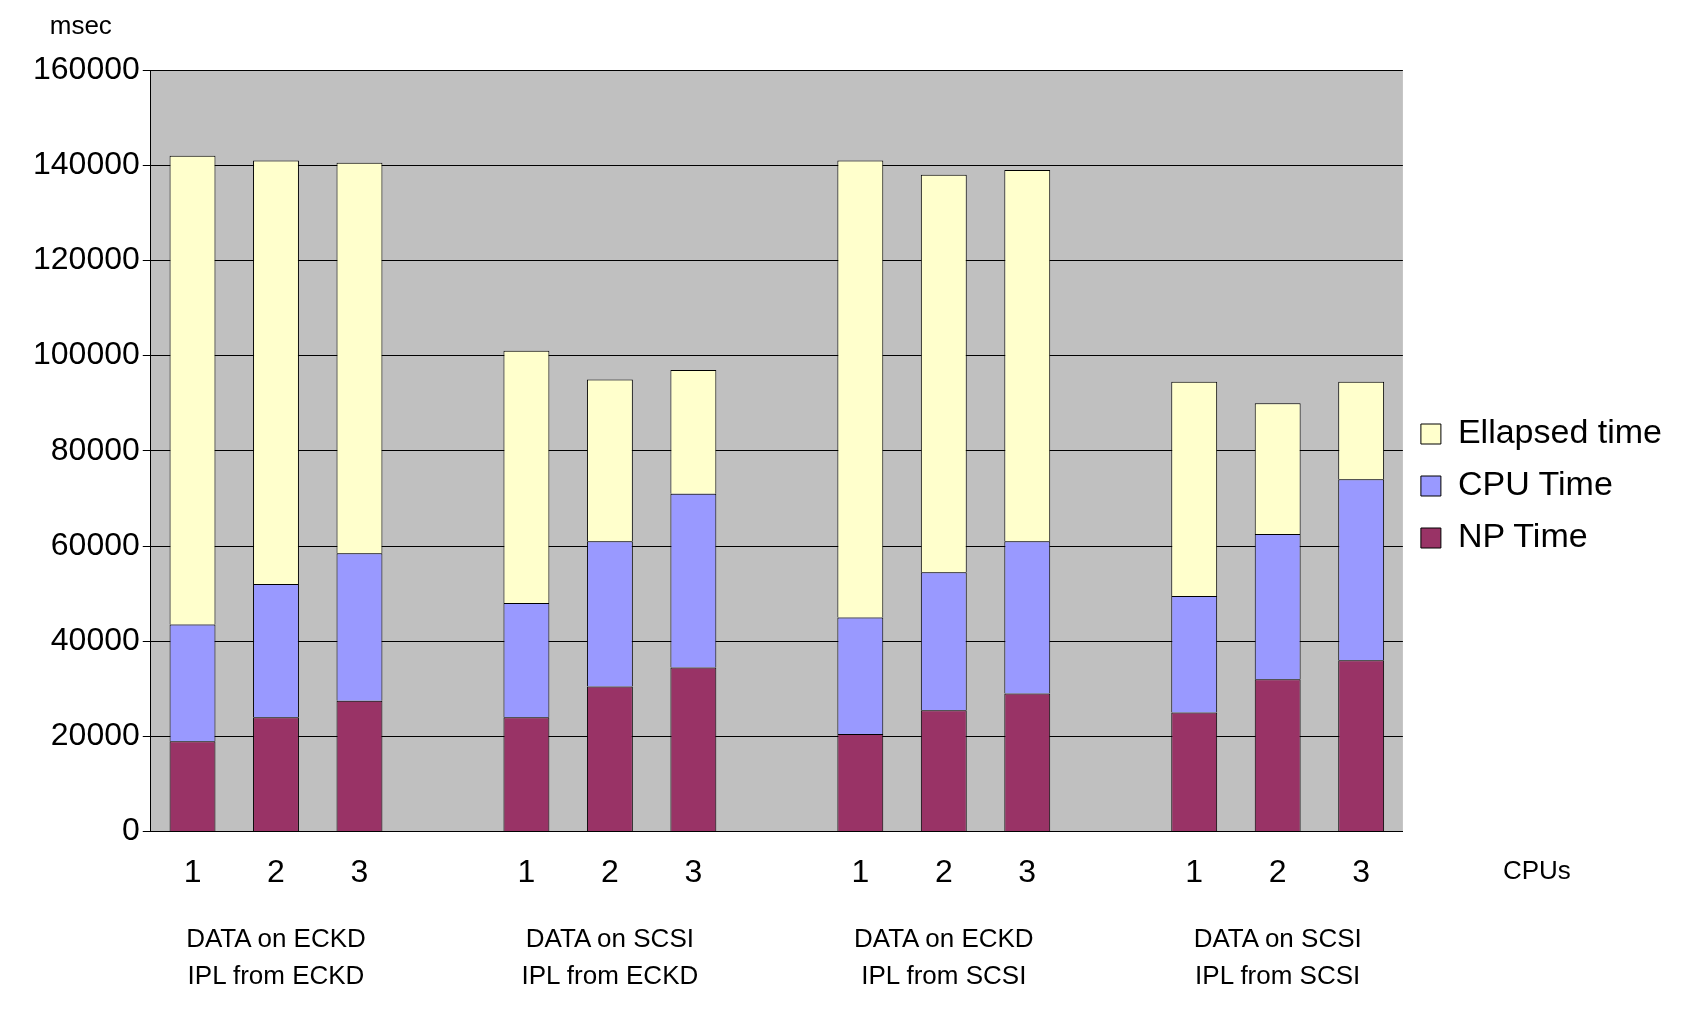 This screenshot has height=1032, width=1682. What do you see at coordinates (86, 163) in the screenshot?
I see `y-tick-label: 140000` at bounding box center [86, 163].